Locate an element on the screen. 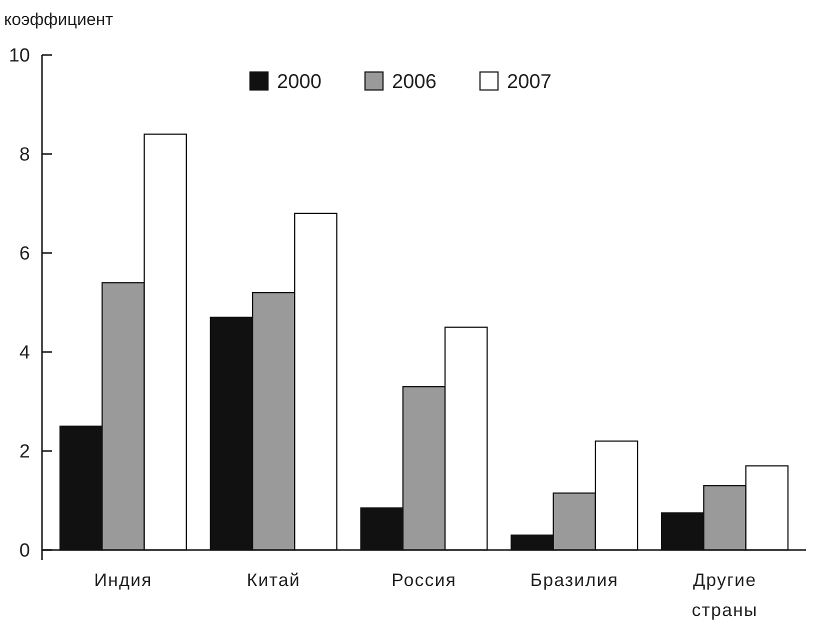 The width and height of the screenshot is (826, 631). y-axis-title: коэффициент is located at coordinates (59, 19).